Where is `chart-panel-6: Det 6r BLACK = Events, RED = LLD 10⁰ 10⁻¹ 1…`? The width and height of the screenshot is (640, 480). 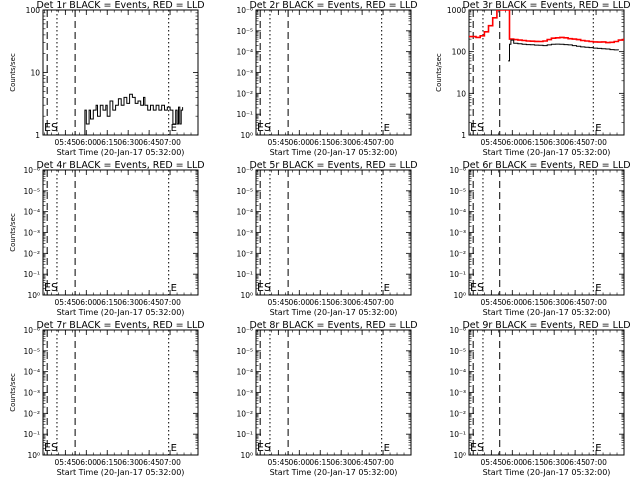
chart-panel-6: Det 6r BLACK = Events, RED = LLD 10⁰ 10⁻¹ 1… is located at coordinates (539, 238).